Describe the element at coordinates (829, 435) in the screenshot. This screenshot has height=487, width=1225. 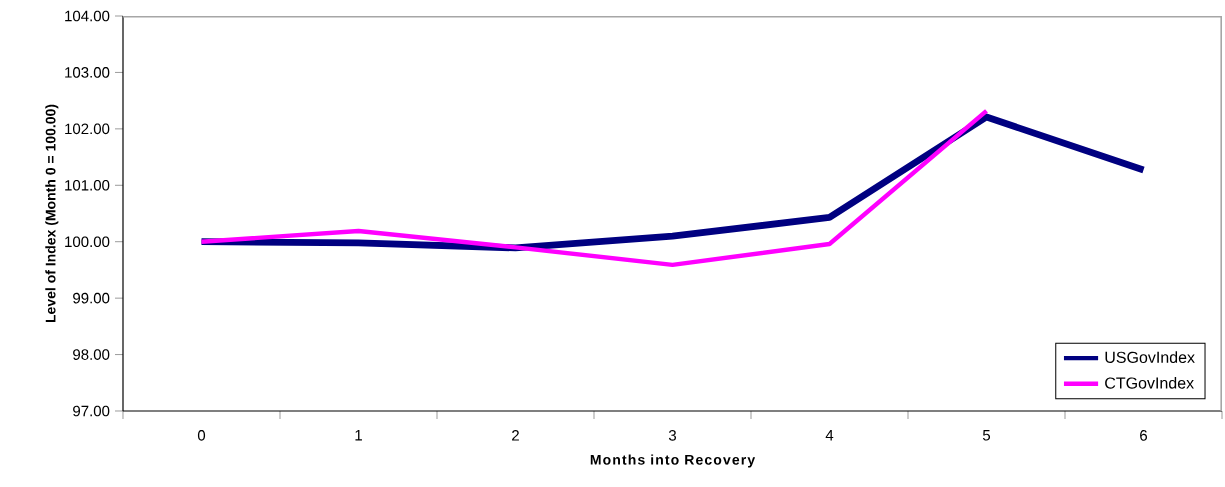
I see `x-tick-label: 4` at that location.